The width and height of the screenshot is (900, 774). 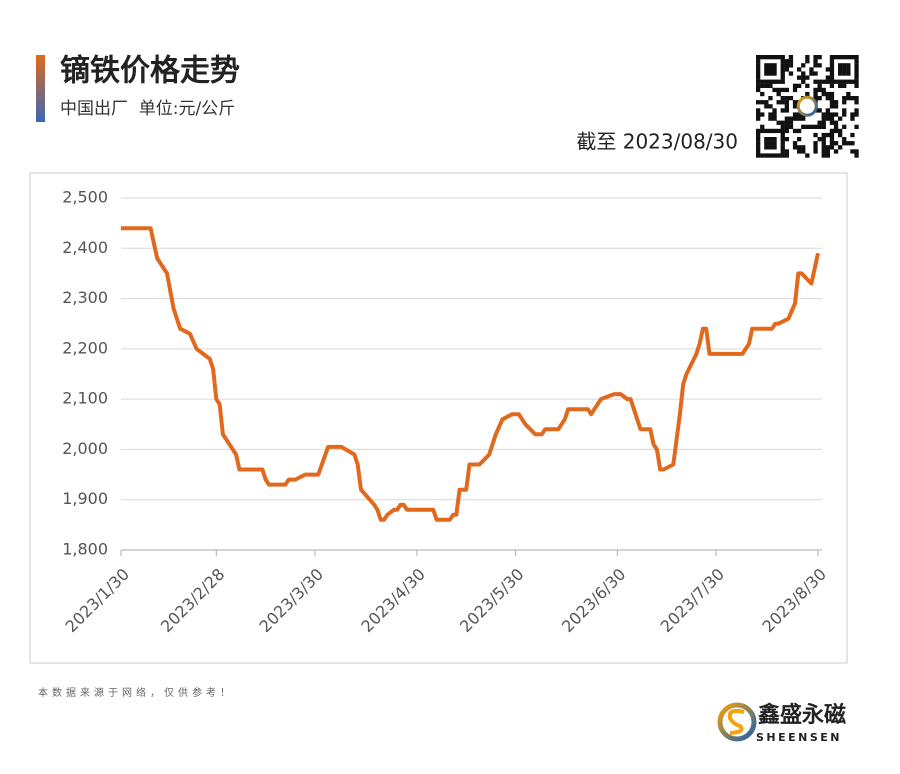 What do you see at coordinates (807, 106) in the screenshot?
I see `qr-code` at bounding box center [807, 106].